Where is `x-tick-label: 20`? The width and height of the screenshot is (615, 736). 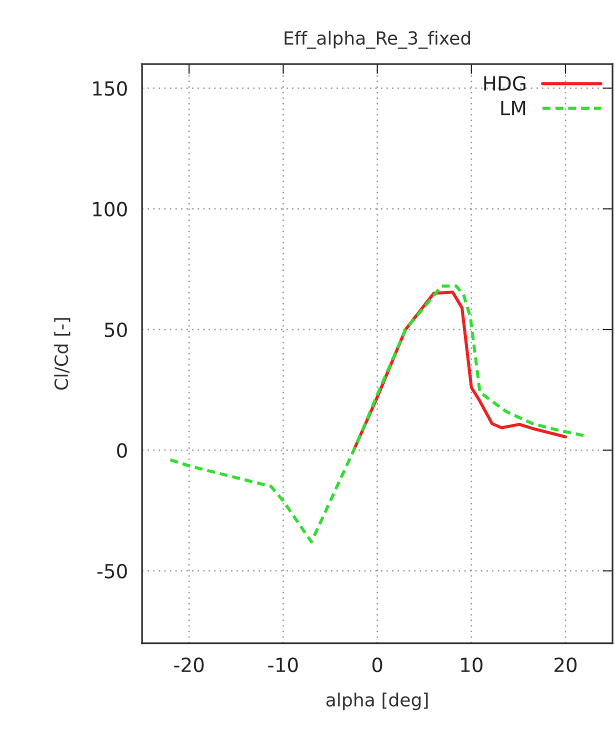
x-tick-label: 20 is located at coordinates (565, 664).